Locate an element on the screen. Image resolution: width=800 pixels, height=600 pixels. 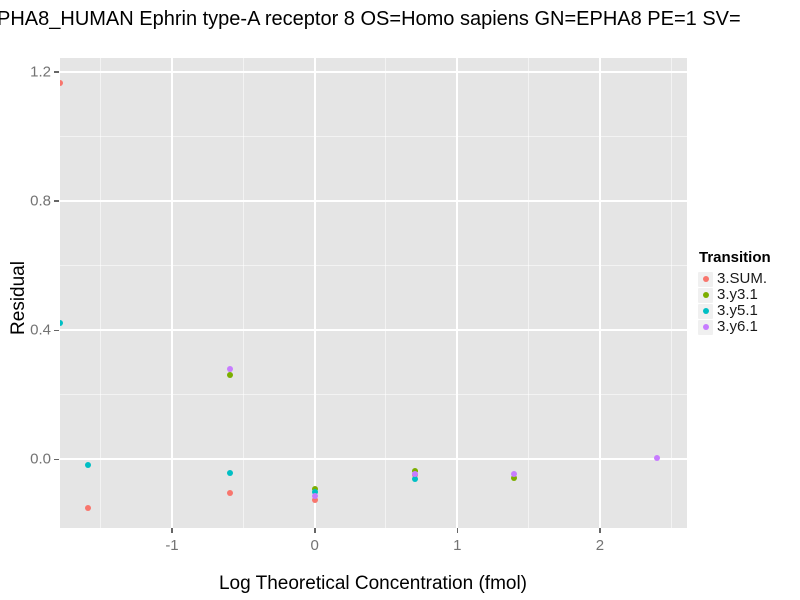
y-tick-label: 1.2 is located at coordinates (40, 72).